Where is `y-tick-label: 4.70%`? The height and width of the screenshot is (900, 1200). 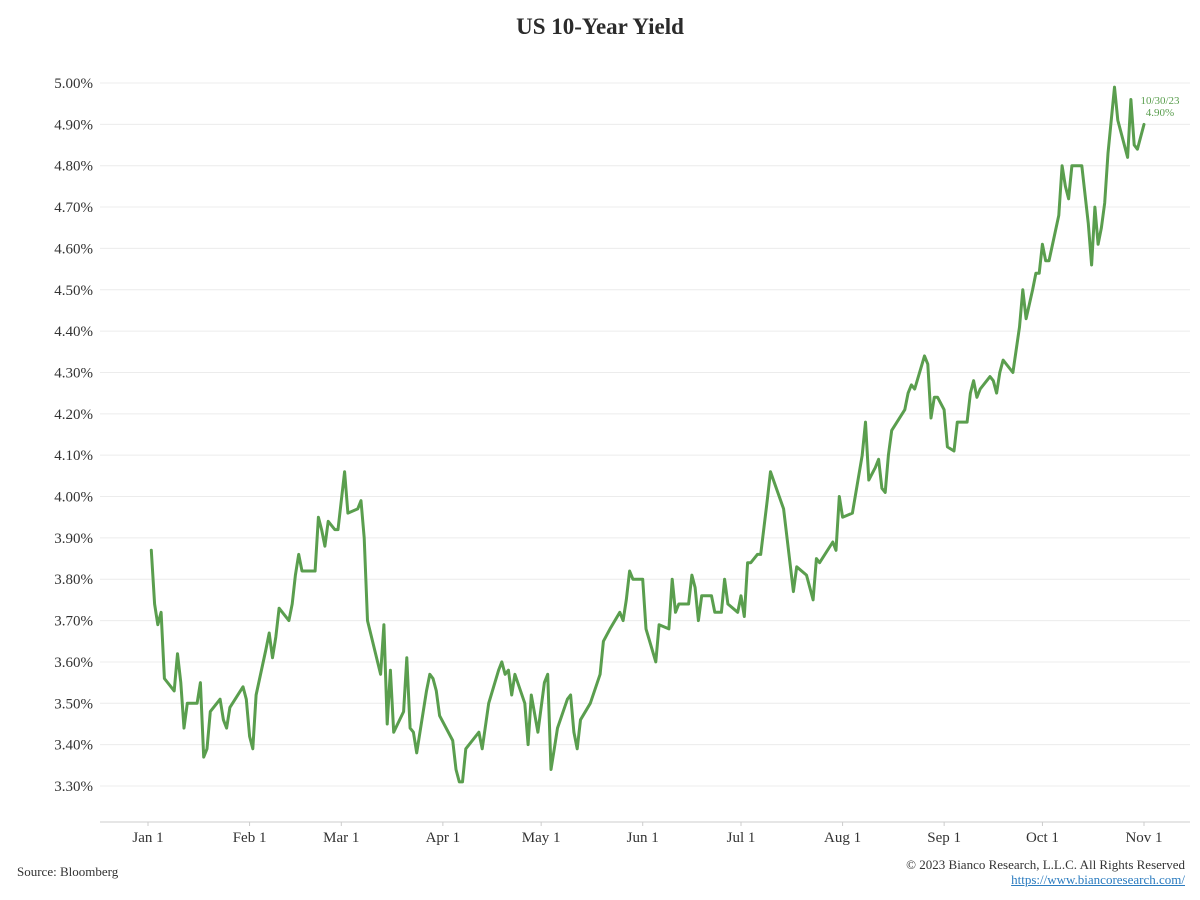 y-tick-label: 4.70% is located at coordinates (73, 208).